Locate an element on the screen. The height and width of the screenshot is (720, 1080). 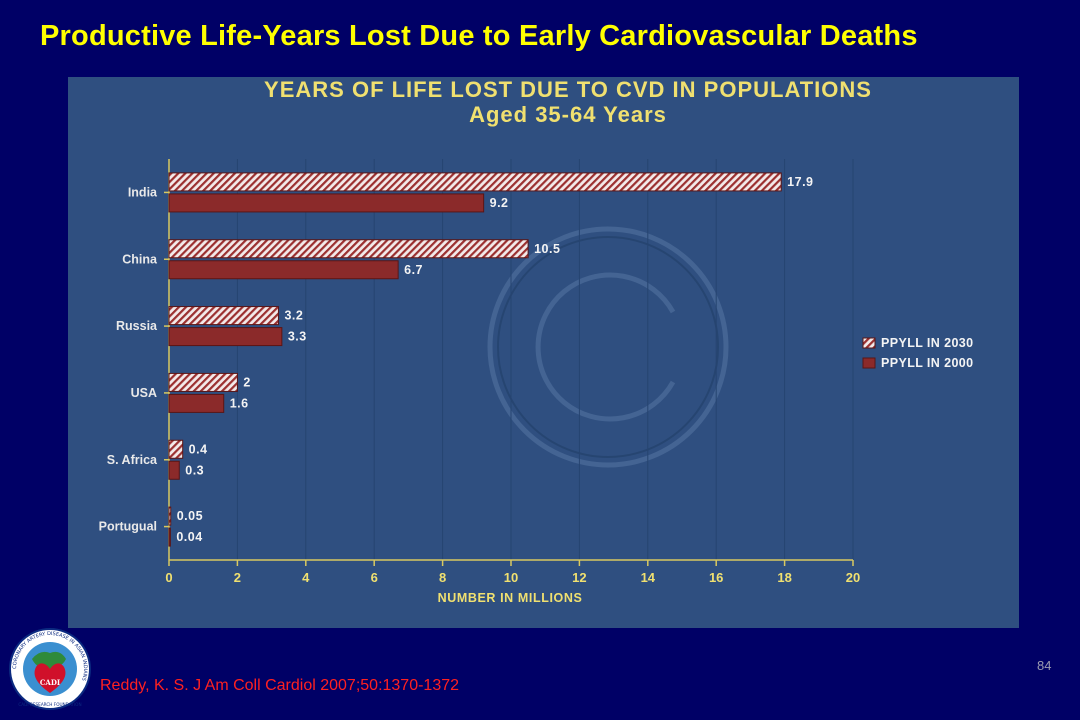
data-label: 0.04 is located at coordinates (189, 537).